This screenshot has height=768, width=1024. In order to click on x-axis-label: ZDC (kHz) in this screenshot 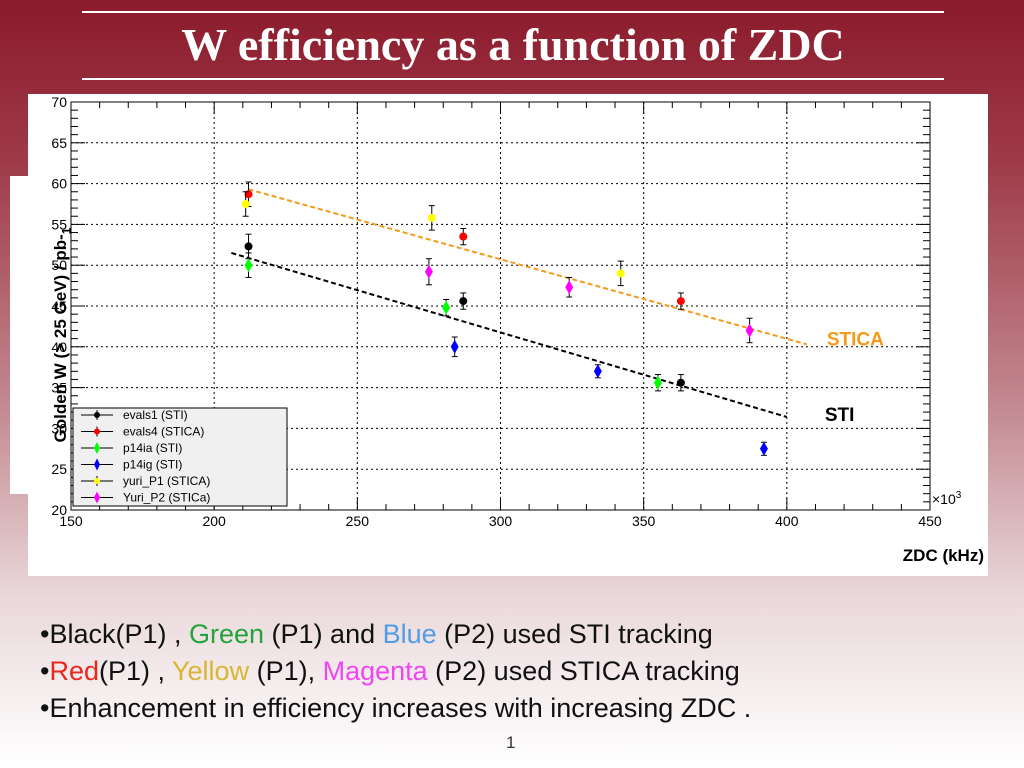, I will do `click(943, 555)`.